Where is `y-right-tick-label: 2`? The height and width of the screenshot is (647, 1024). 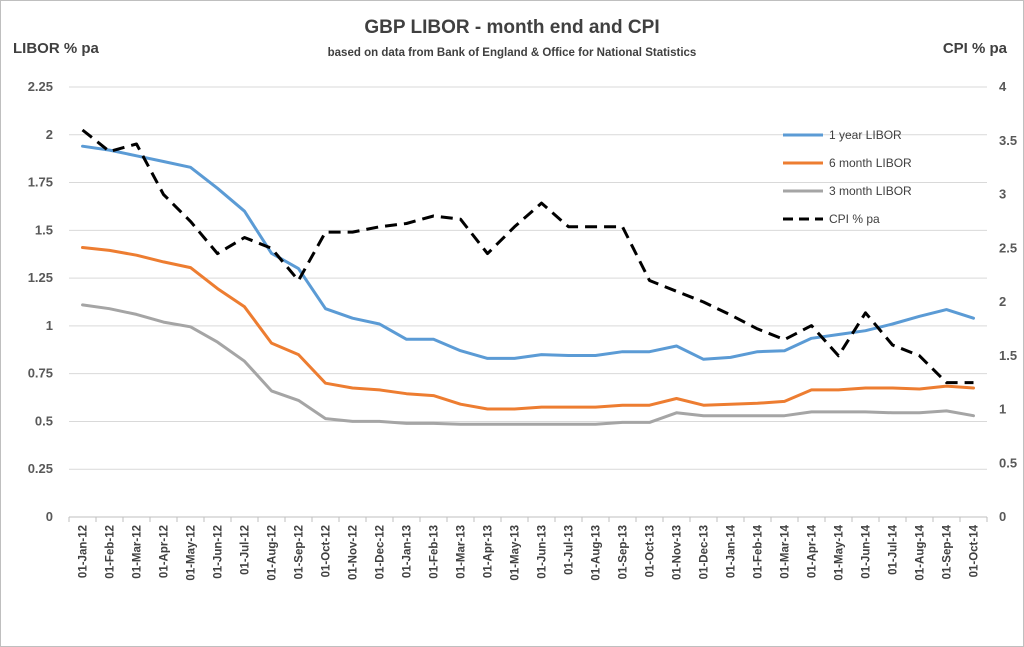 y-right-tick-label: 2 is located at coordinates (1002, 301).